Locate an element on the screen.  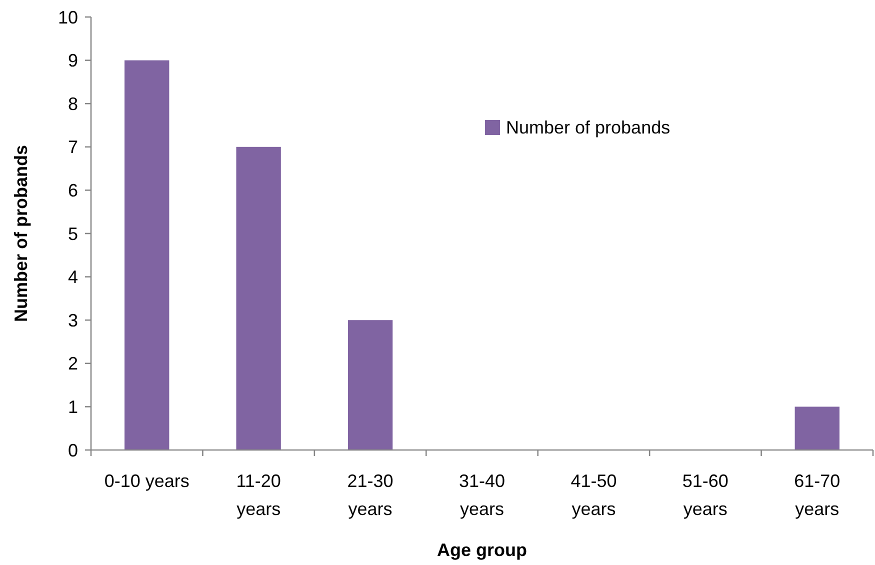
y-tick-label: 8 is located at coordinates (73, 104).